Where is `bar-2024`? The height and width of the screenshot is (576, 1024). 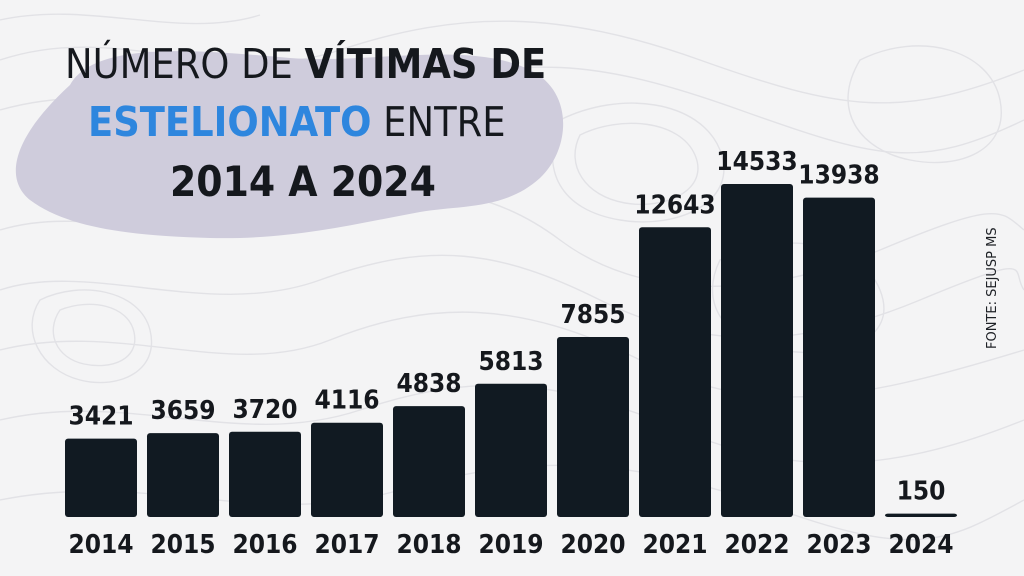 bar-2024 is located at coordinates (921, 515).